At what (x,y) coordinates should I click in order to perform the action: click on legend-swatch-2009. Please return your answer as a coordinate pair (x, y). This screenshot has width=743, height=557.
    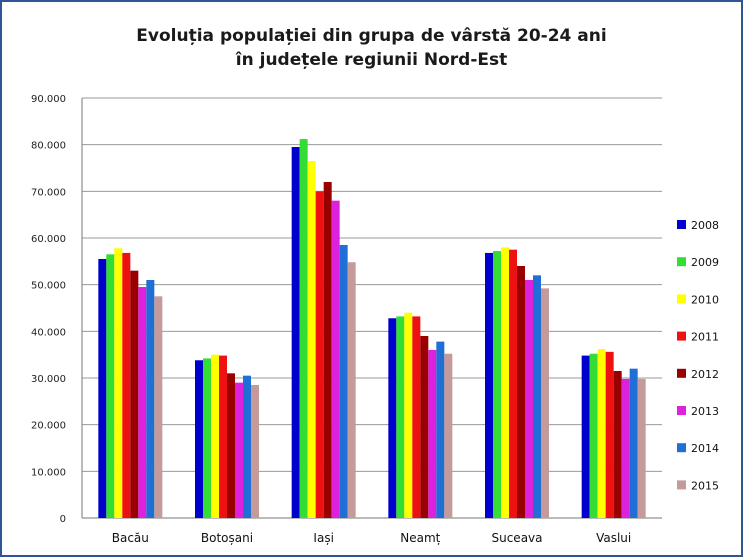
    Looking at the image, I should click on (681, 262).